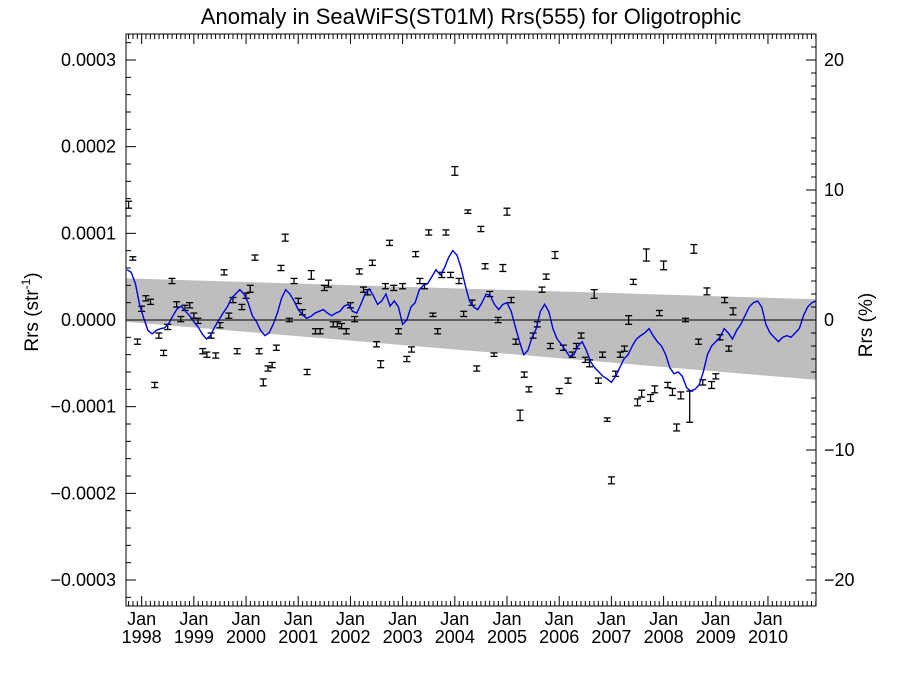 The width and height of the screenshot is (900, 675). I want to click on x-tick-year-label: 2009, so click(716, 637).